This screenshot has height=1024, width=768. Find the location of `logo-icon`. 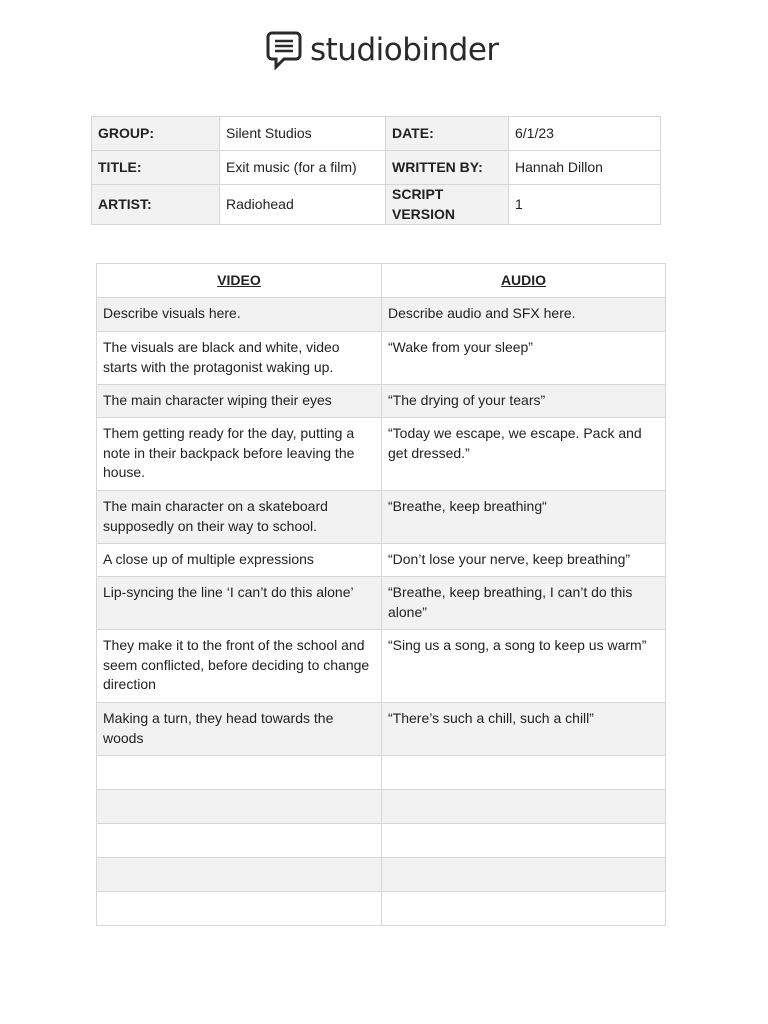

logo-icon is located at coordinates (284, 50).